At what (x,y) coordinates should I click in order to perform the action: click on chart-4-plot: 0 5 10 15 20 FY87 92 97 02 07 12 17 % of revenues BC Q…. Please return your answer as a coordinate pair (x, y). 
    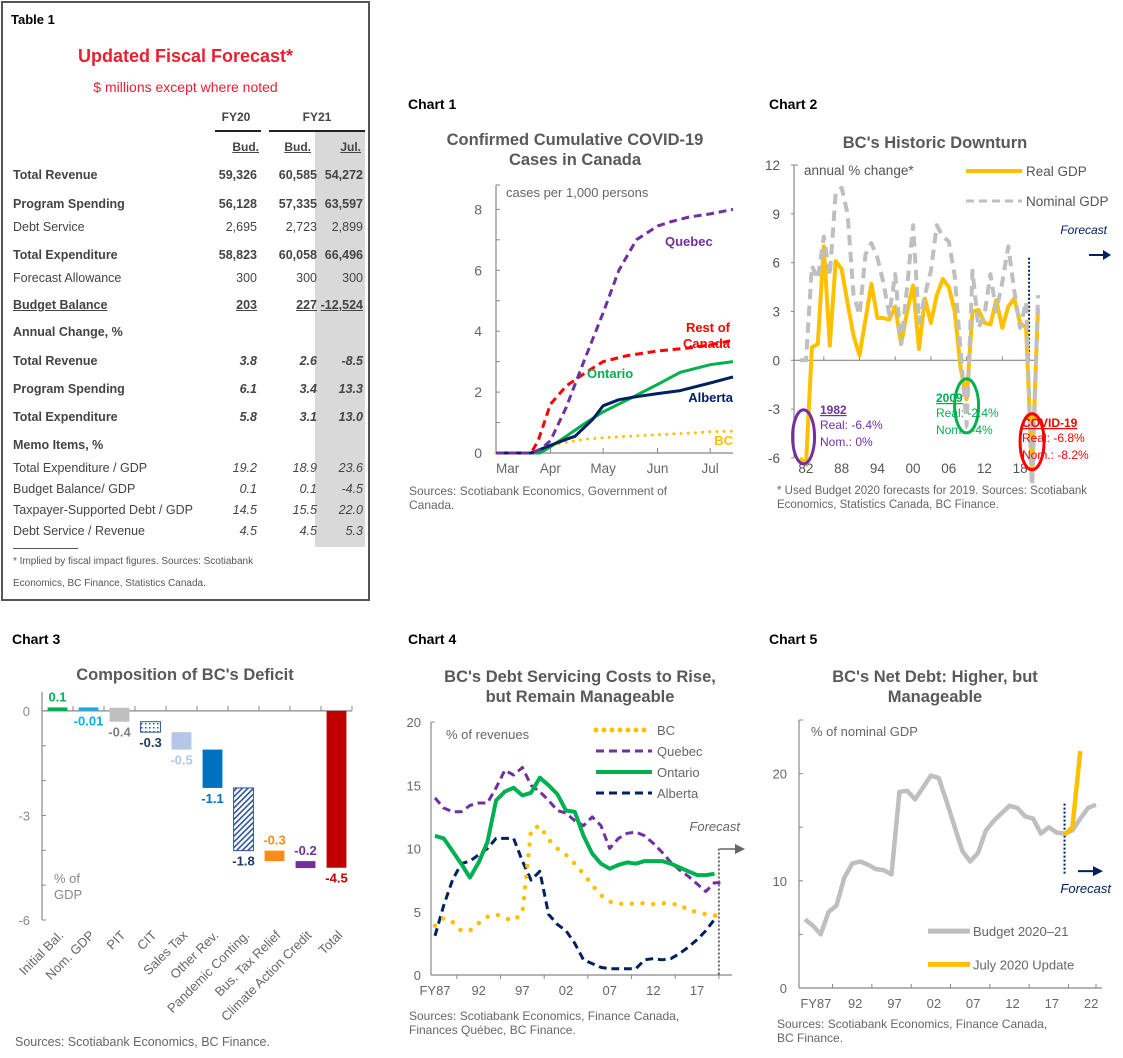
    Looking at the image, I should click on (576, 856).